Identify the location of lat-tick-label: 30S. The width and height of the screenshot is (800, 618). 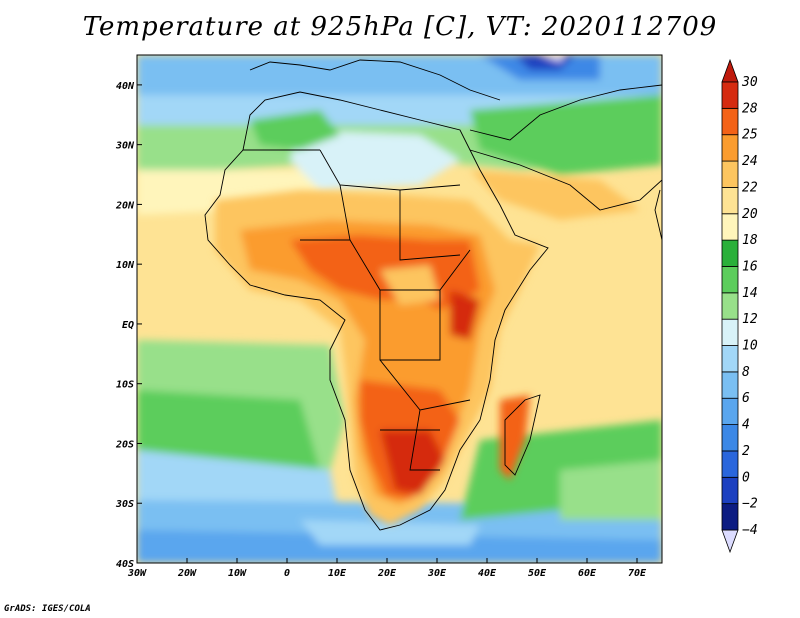
(124, 504).